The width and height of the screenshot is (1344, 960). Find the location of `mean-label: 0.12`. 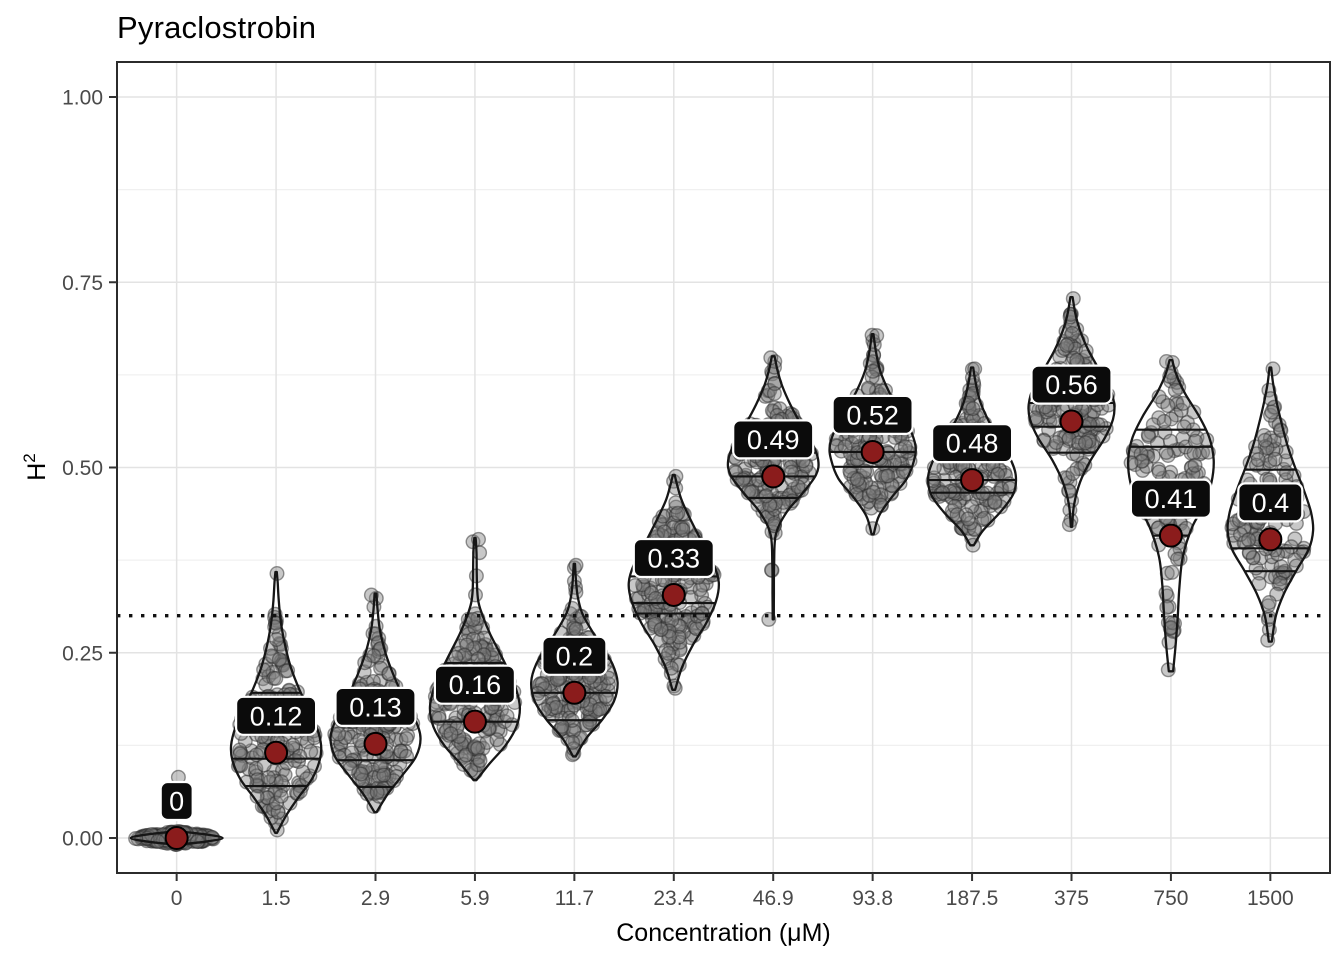

mean-label: 0.12 is located at coordinates (276, 716).